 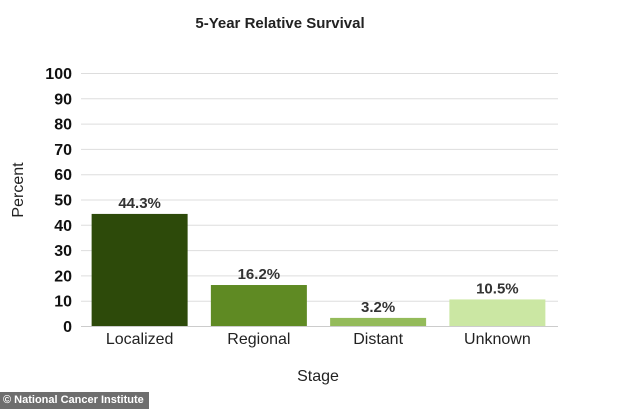 What do you see at coordinates (63, 99) in the screenshot?
I see `y-tick-label: 90` at bounding box center [63, 99].